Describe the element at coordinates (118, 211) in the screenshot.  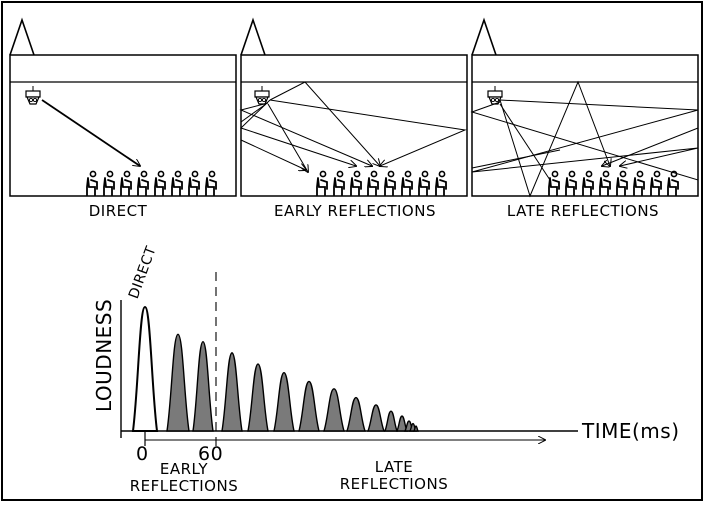
I see `panel-label-direct: DIRECT` at that location.